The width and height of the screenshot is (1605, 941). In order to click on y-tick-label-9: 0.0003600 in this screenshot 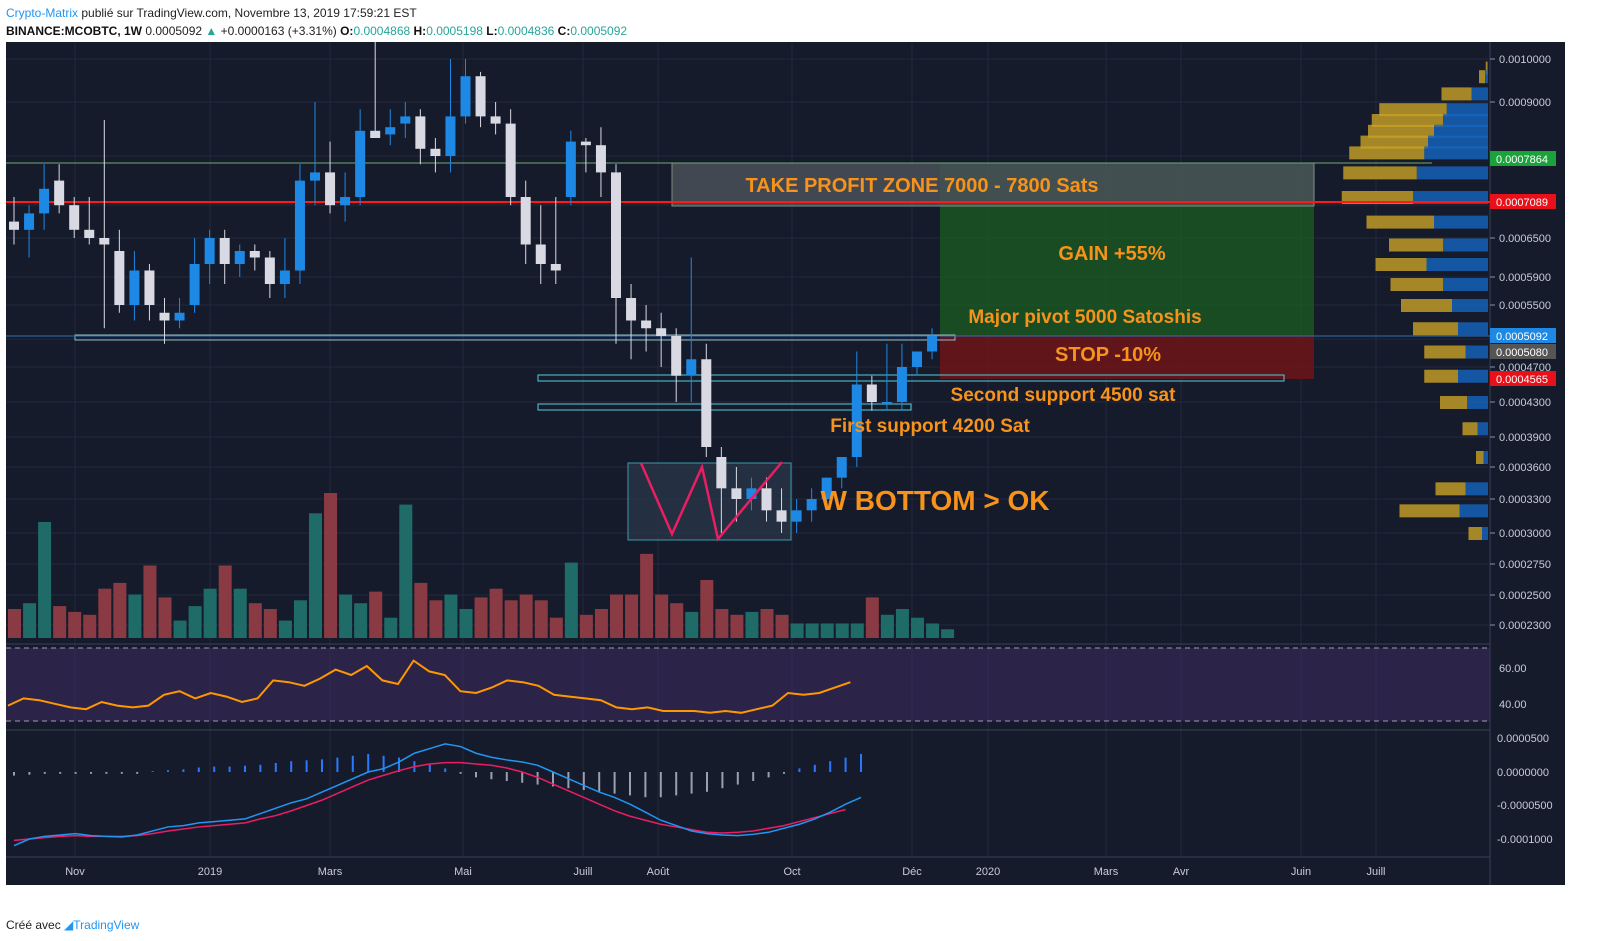, I will do `click(1525, 468)`.